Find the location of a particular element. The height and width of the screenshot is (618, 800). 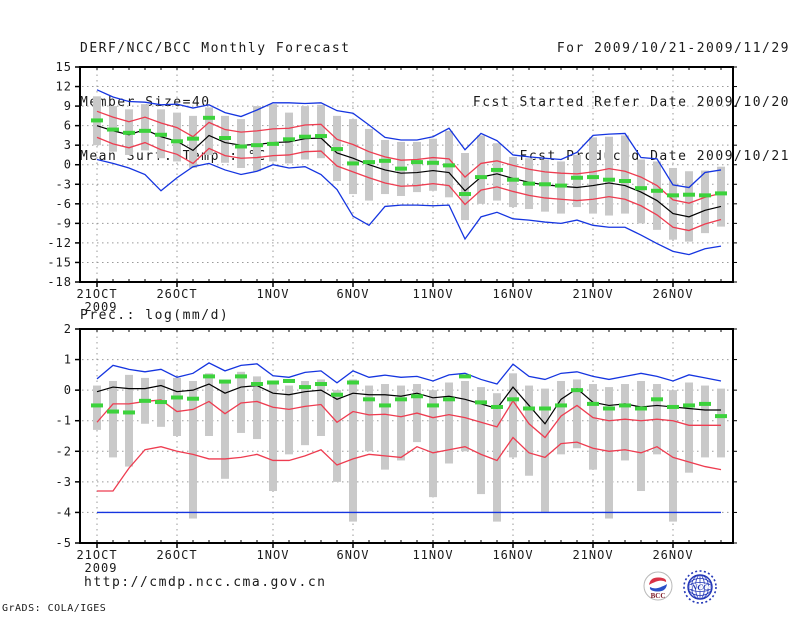

bcc-red-swirl is located at coordinates (658, 581).